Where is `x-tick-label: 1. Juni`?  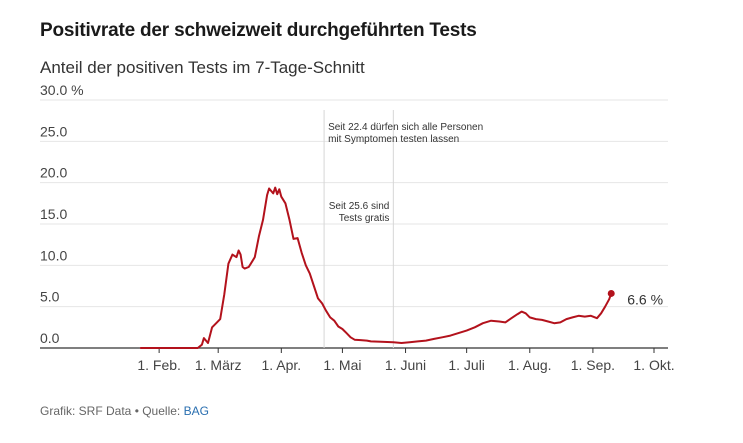 x-tick-label: 1. Juni is located at coordinates (405, 365).